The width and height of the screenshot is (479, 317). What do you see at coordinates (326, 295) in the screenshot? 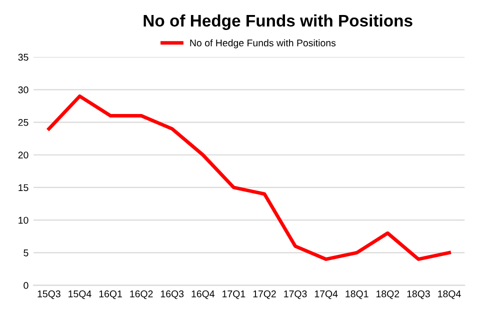
I see `x-tick-label: 17Q4` at bounding box center [326, 295].